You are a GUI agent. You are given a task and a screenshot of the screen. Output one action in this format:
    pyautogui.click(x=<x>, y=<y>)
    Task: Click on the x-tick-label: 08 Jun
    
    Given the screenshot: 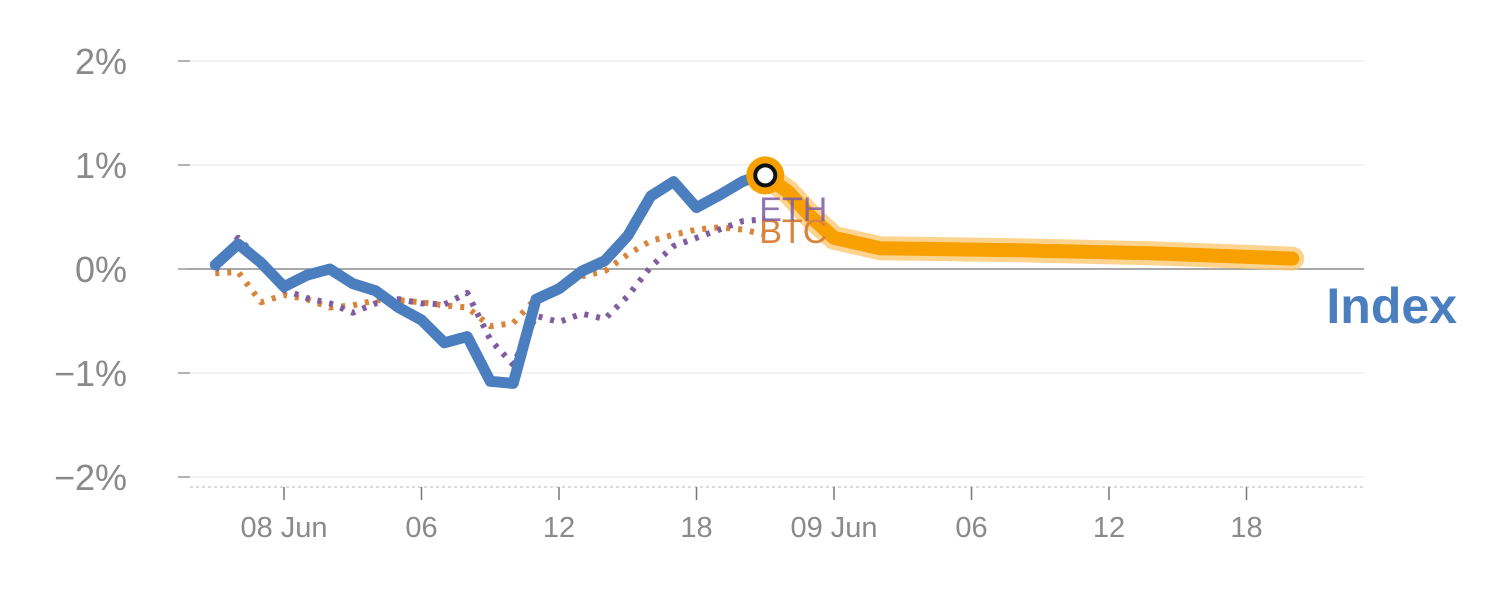 What is the action you would take?
    pyautogui.click(x=283, y=528)
    